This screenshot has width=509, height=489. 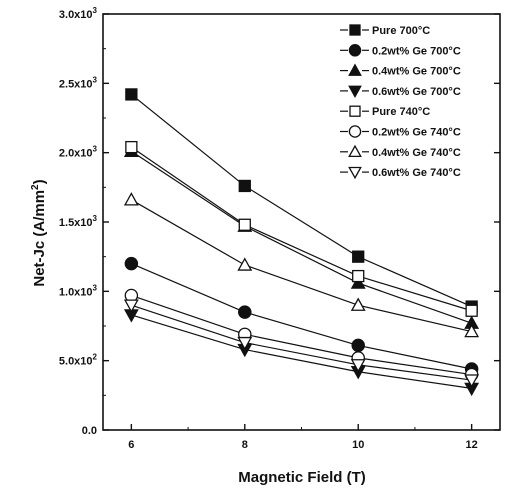 I want to click on legend-label: 0.6wt% Ge 740°C, so click(x=416, y=173).